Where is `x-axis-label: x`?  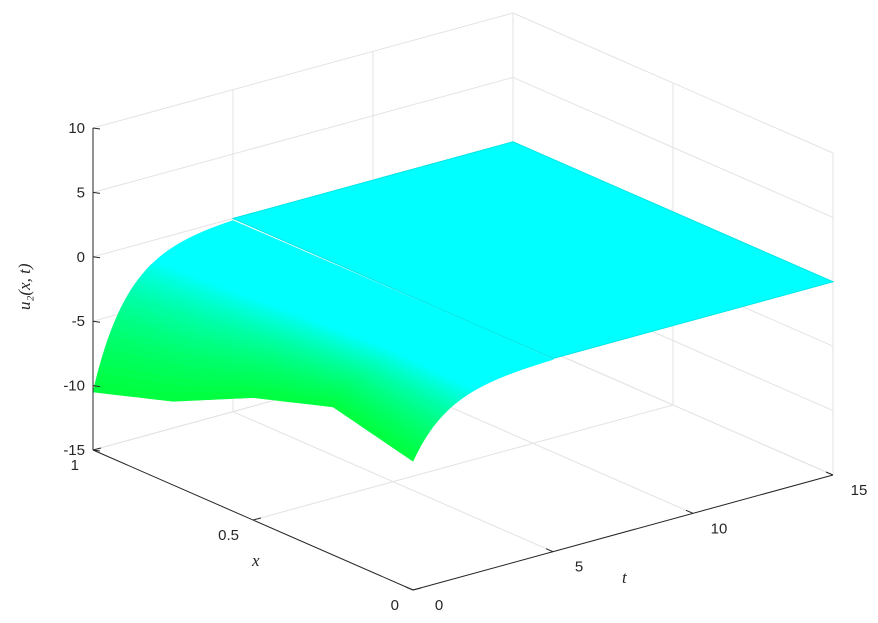
x-axis-label: x is located at coordinates (255, 560).